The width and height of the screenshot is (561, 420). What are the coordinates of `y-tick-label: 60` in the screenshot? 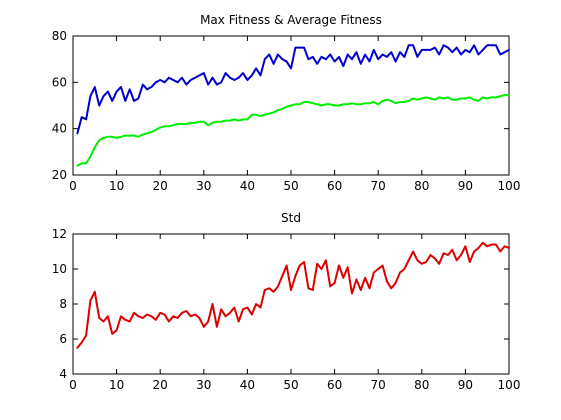 It's located at (59, 82).